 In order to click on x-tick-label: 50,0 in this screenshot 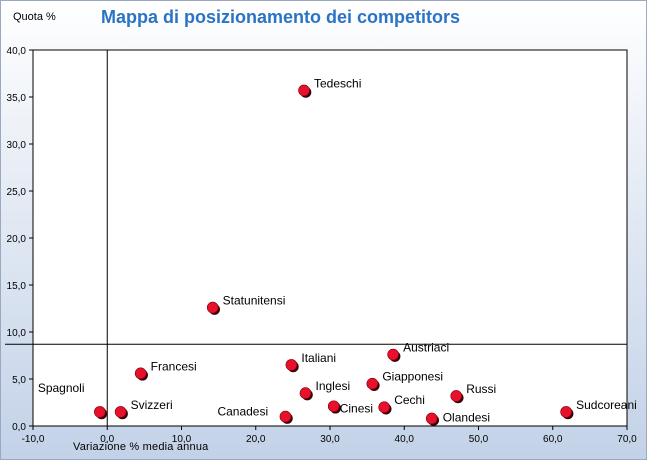, I will do `click(479, 439)`.